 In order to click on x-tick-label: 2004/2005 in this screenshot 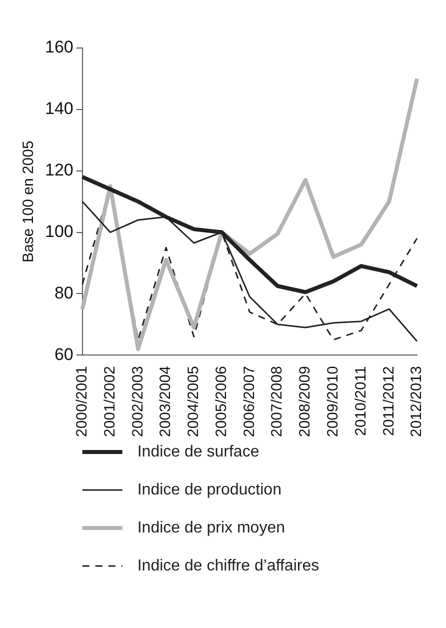, I will do `click(193, 401)`.